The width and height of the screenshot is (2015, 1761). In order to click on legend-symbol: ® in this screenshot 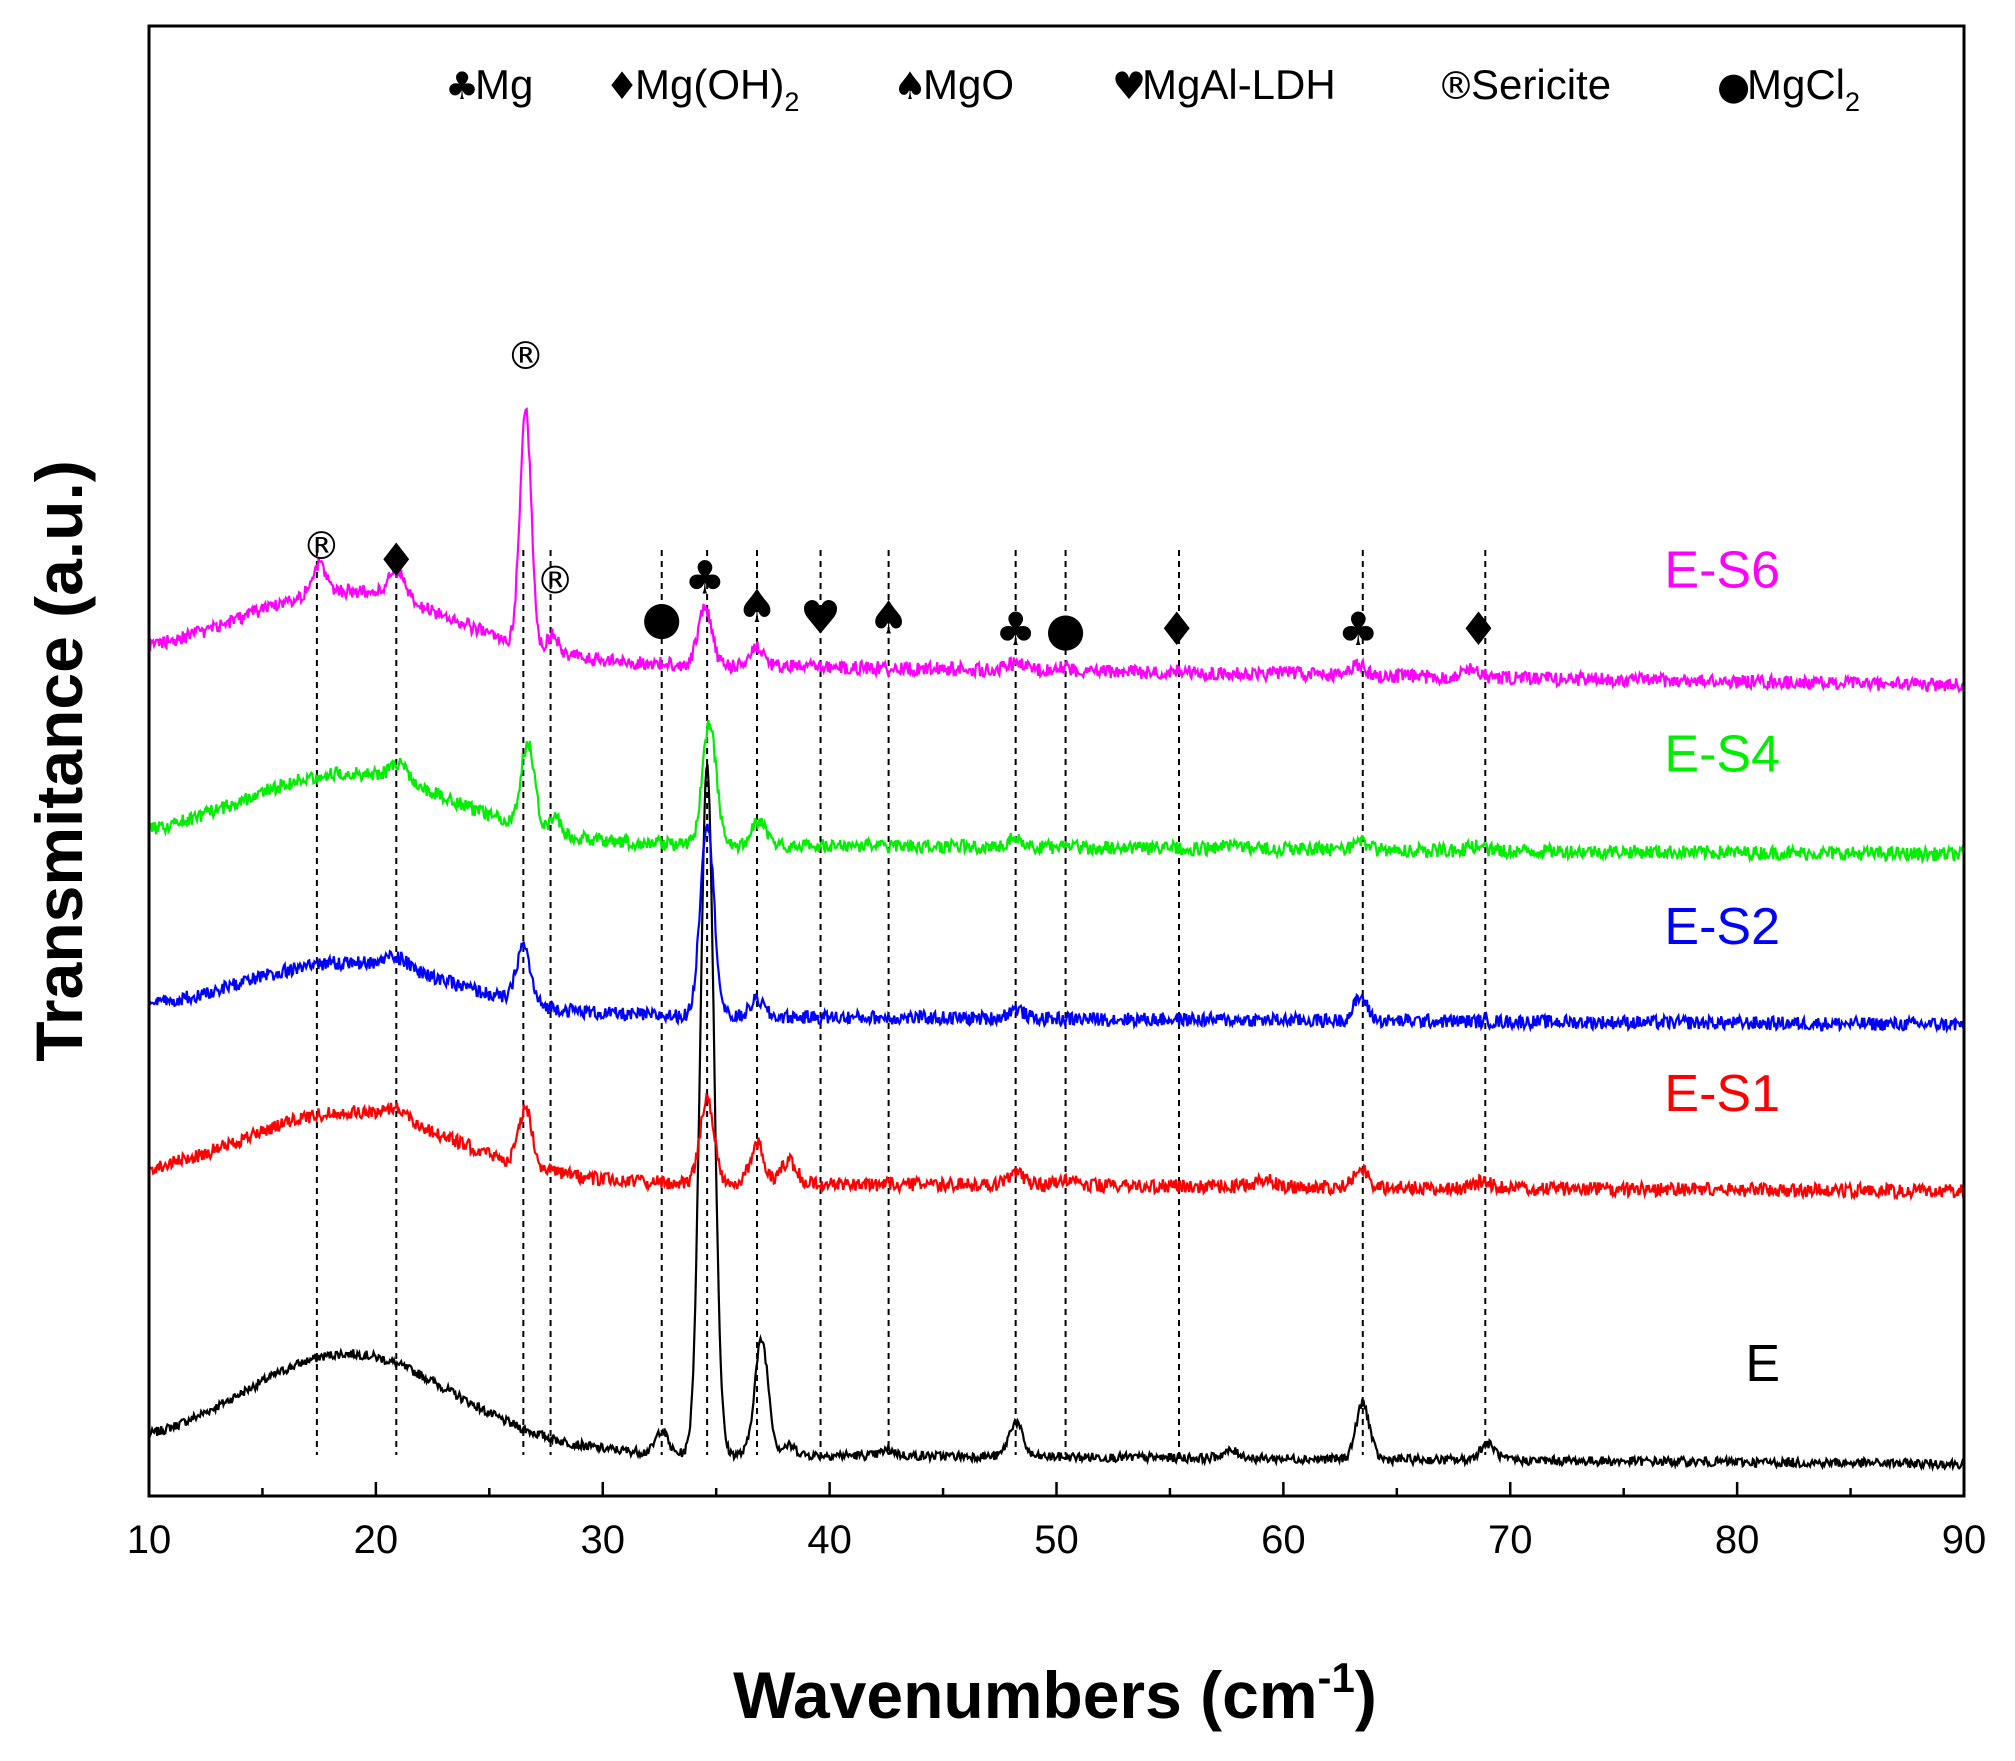, I will do `click(1456, 86)`.